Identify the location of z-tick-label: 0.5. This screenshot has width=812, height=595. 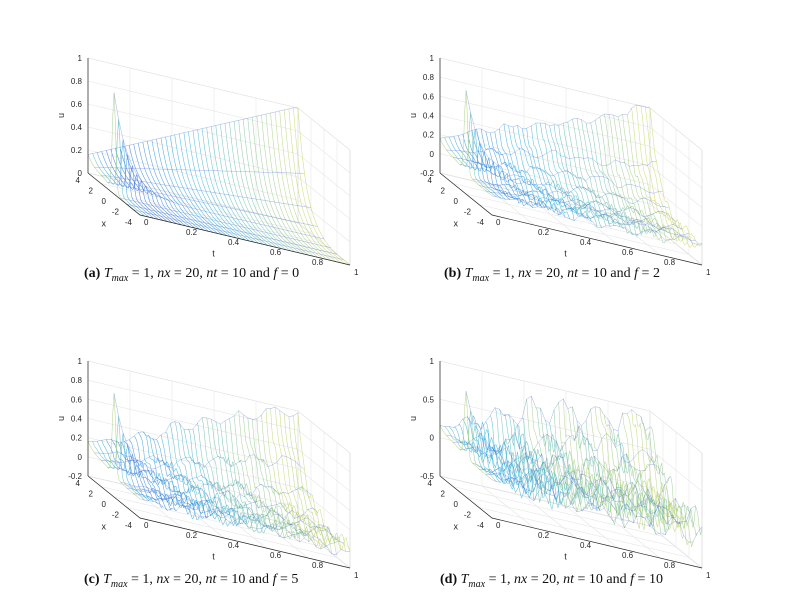
(429, 399).